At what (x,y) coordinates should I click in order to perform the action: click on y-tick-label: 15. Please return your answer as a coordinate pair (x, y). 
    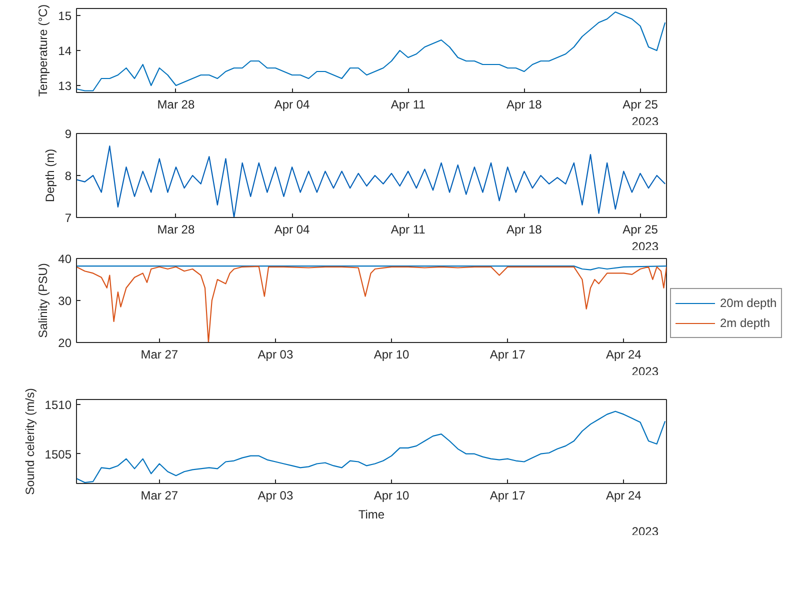
    Looking at the image, I should click on (65, 16).